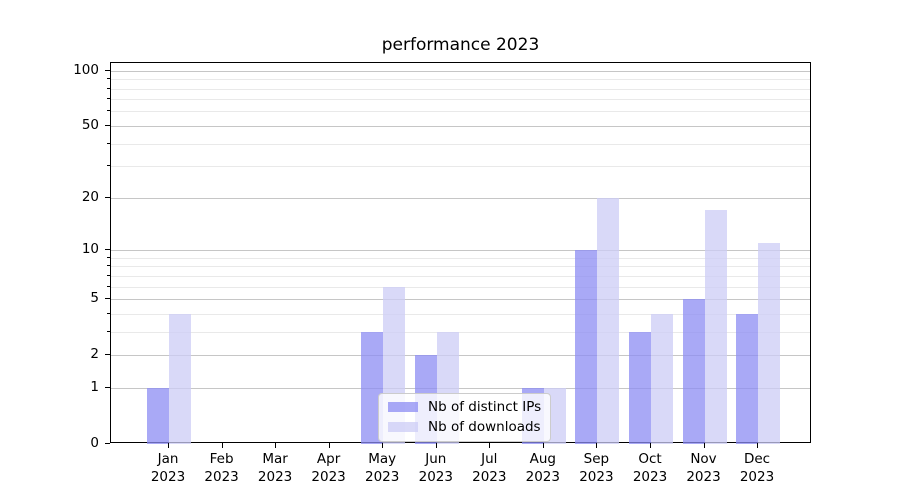 The width and height of the screenshot is (900, 500). I want to click on x-tick-label: Jan 2023, so click(168, 468).